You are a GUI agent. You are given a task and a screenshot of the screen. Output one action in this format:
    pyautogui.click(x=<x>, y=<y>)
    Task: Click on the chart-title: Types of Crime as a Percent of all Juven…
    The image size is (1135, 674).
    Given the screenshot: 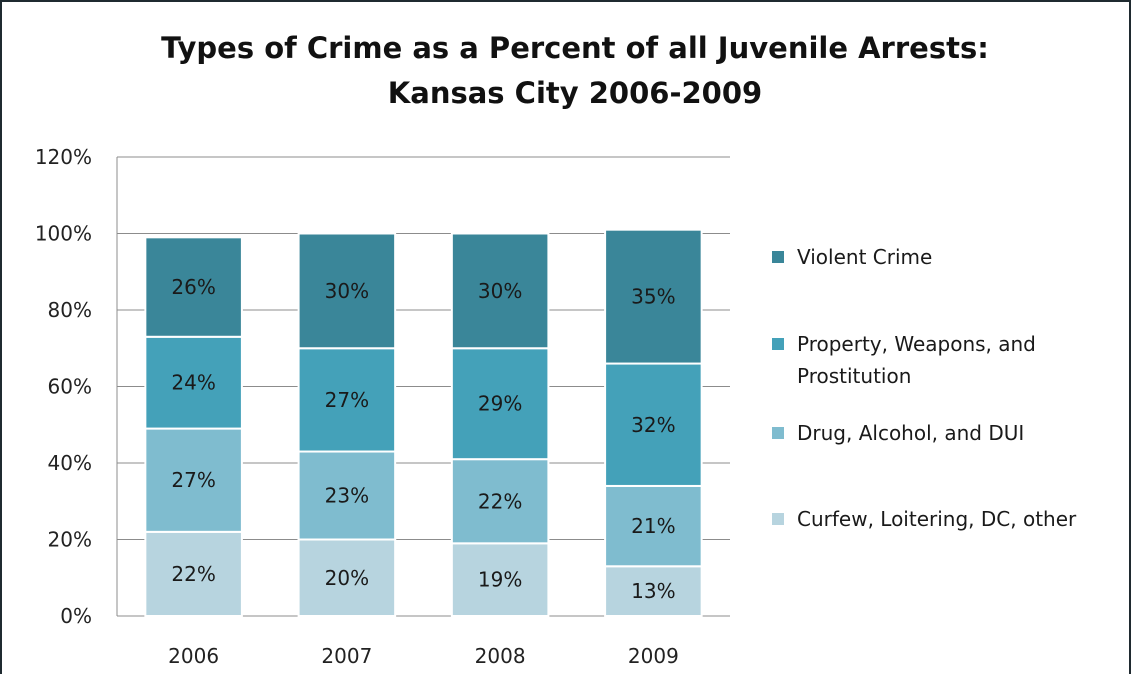 What is the action you would take?
    pyautogui.click(x=575, y=48)
    